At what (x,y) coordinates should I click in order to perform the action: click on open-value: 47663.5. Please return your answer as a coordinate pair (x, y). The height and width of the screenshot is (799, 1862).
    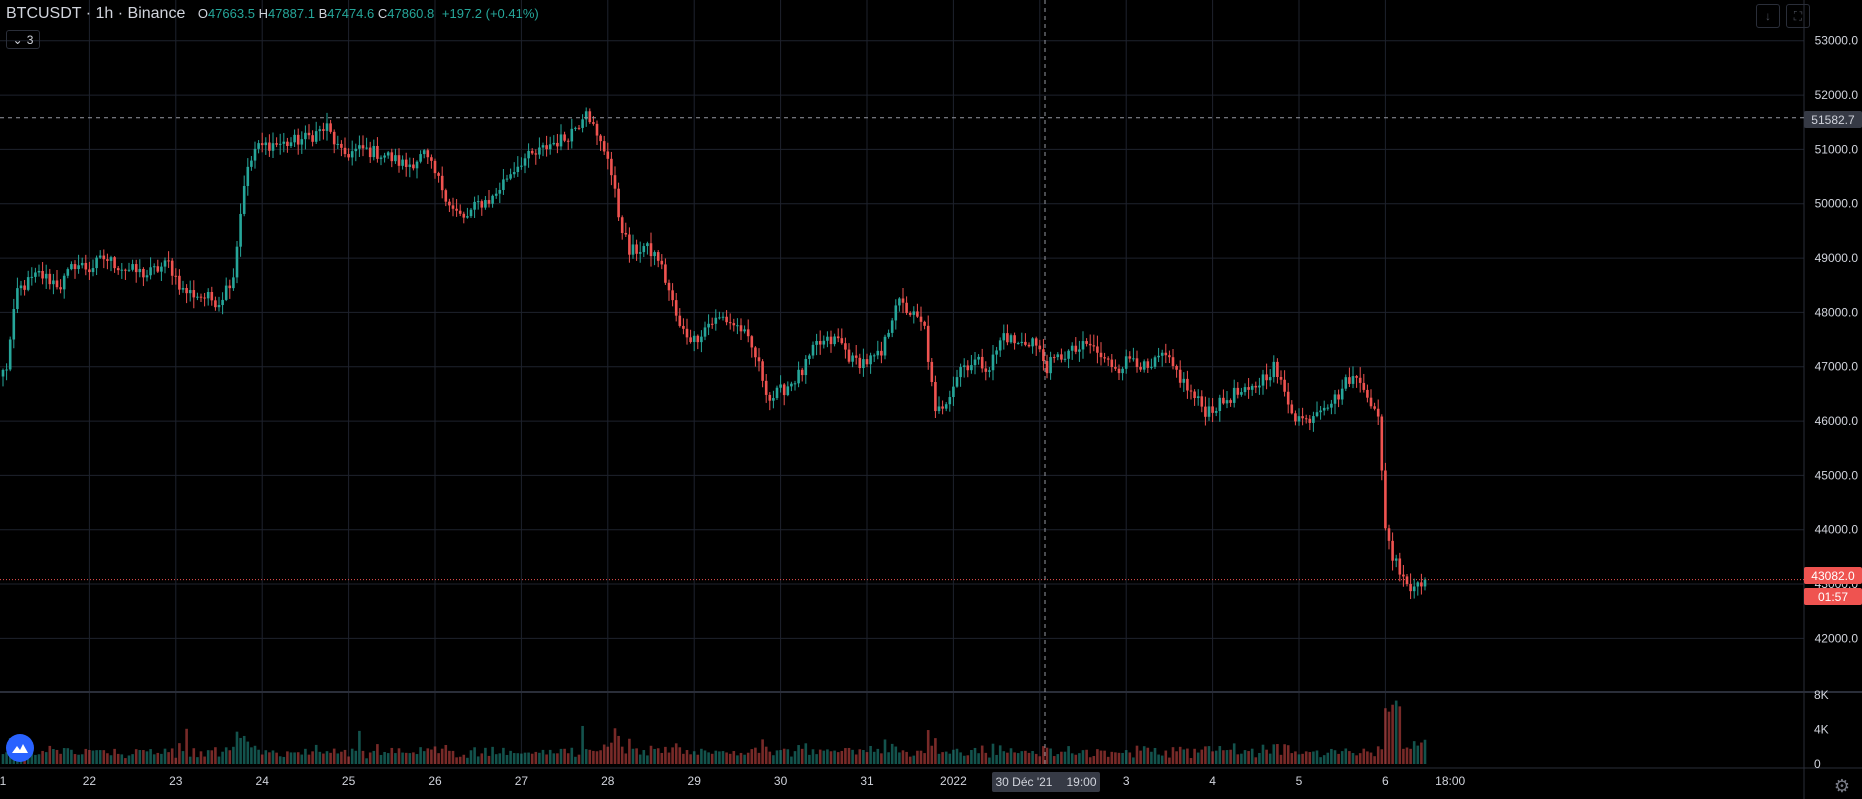
    Looking at the image, I should click on (231, 13).